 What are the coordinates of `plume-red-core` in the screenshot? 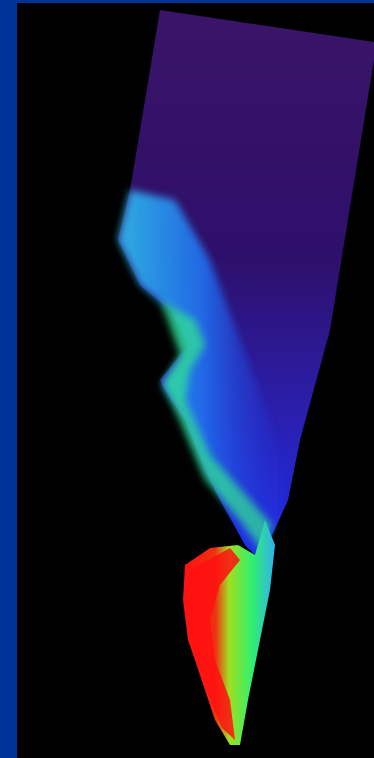 It's located at (213, 644).